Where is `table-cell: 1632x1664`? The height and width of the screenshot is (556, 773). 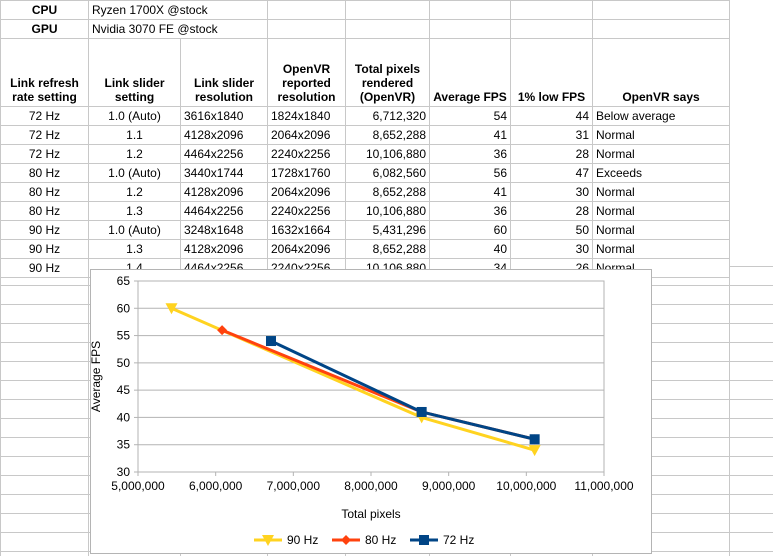 table-cell: 1632x1664 is located at coordinates (306, 230).